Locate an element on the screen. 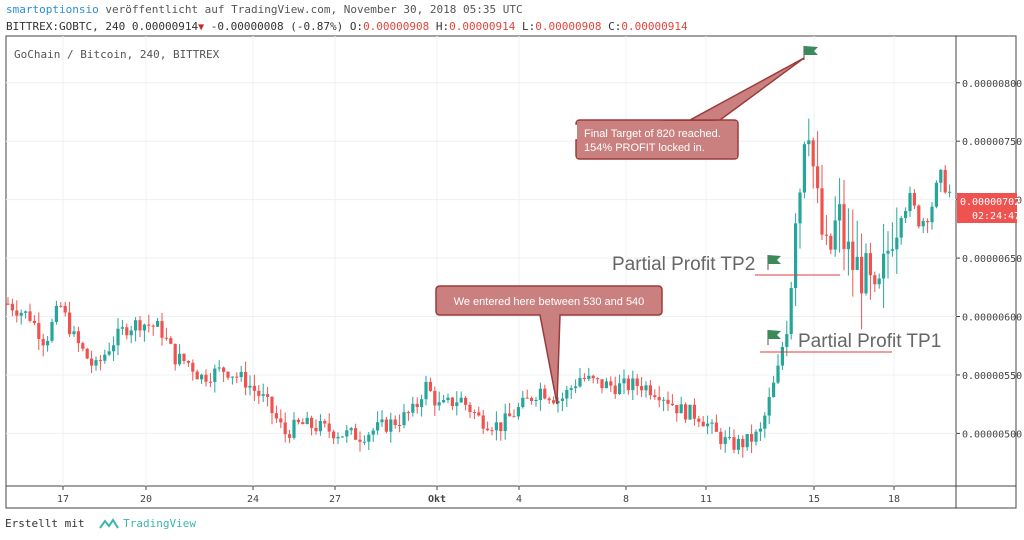 This screenshot has height=540, width=1024. tradingview-brand: TradingView is located at coordinates (159, 523).